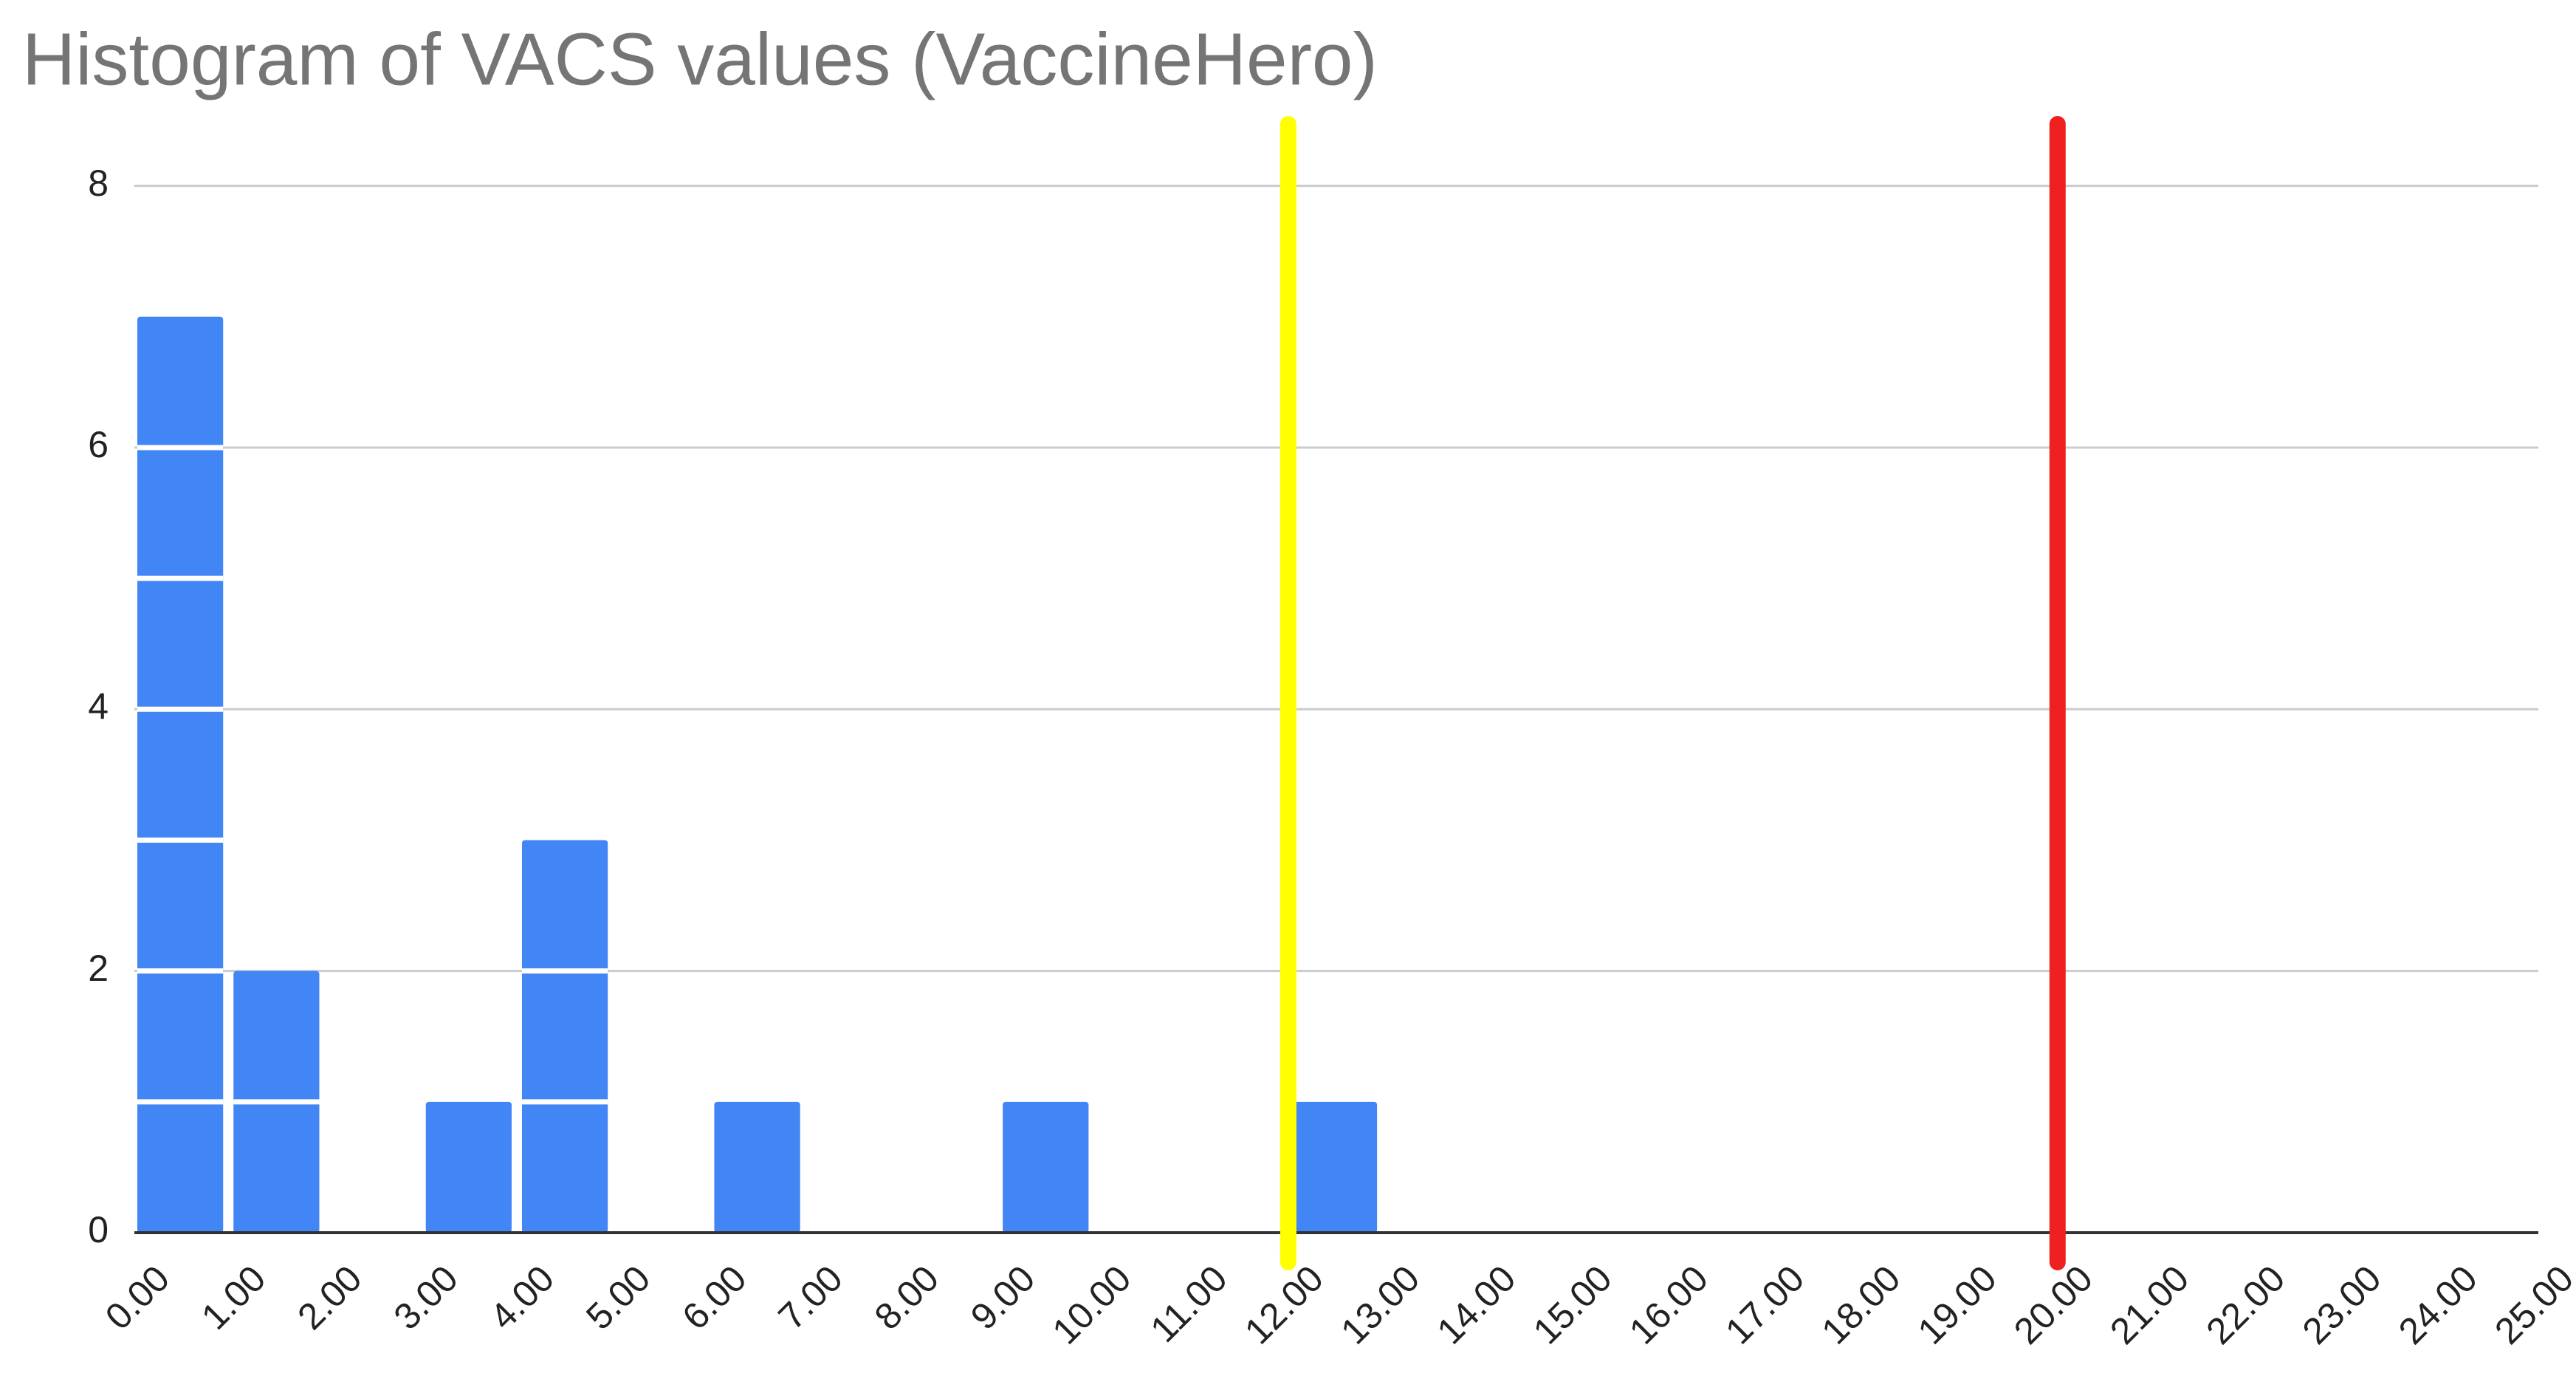 The image size is (2576, 1390). Describe the element at coordinates (329, 1298) in the screenshot. I see `x-tick-label: 2.00` at that location.